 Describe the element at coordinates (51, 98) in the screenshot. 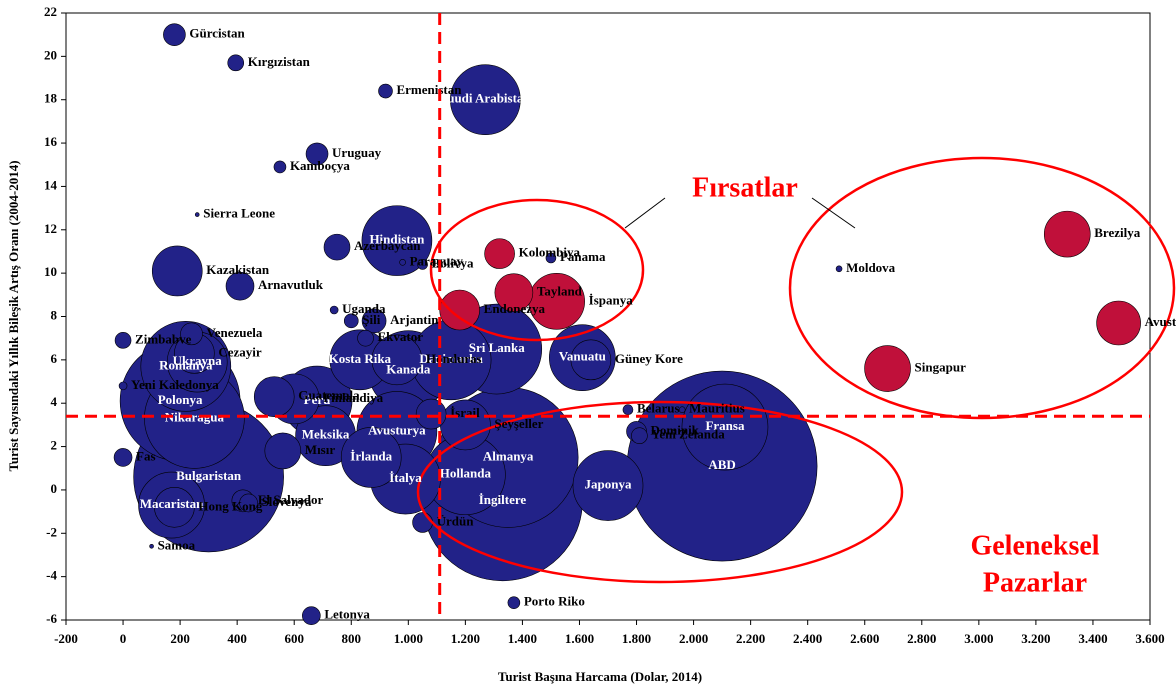

I see `y-tick-label: 18` at that location.